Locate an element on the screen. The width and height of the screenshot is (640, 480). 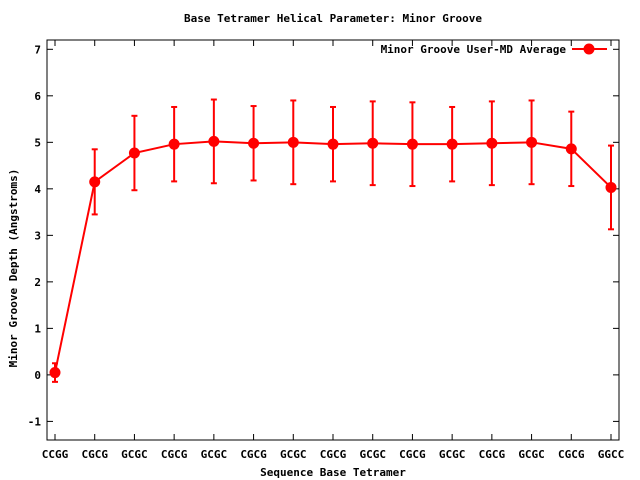
x-tick-label: GGCC is located at coordinates (611, 454).